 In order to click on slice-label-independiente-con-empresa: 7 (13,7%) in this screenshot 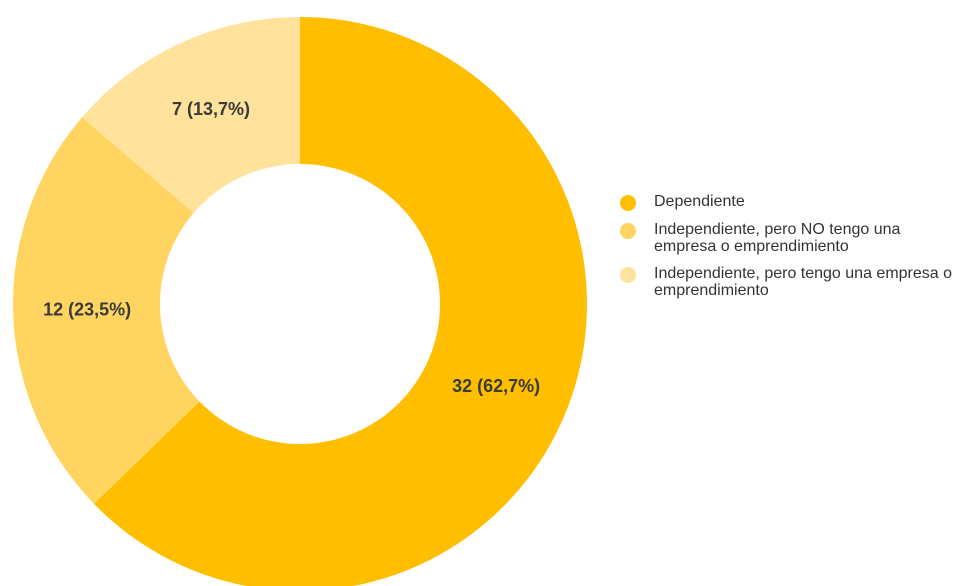, I will do `click(211, 109)`.